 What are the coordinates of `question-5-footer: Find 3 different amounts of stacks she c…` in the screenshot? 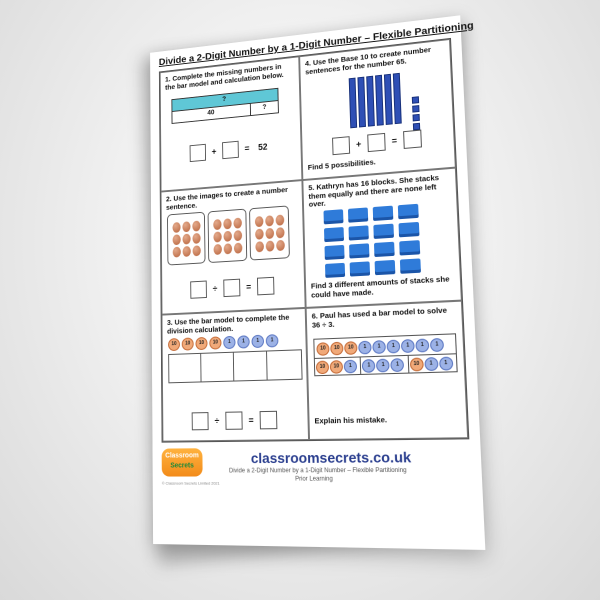 It's located at (380, 287).